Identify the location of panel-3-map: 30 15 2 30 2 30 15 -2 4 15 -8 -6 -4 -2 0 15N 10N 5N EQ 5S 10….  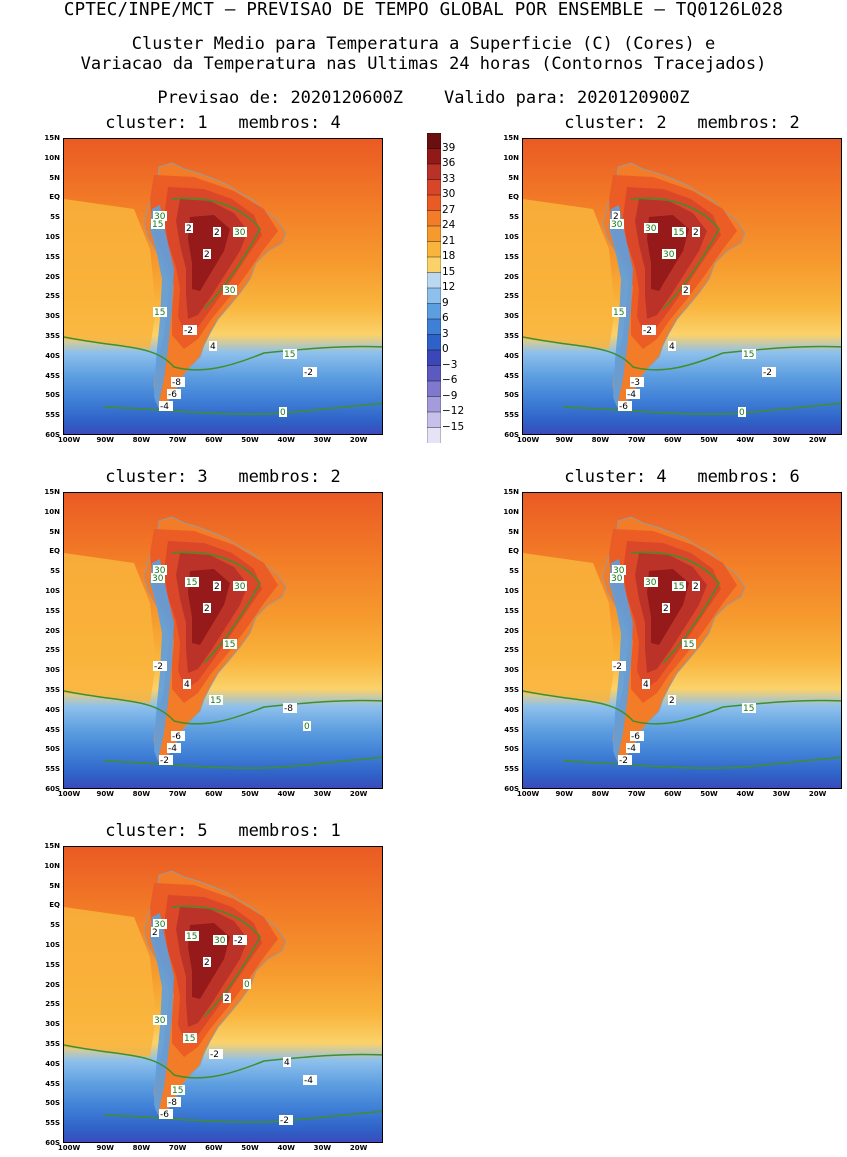
(213, 643).